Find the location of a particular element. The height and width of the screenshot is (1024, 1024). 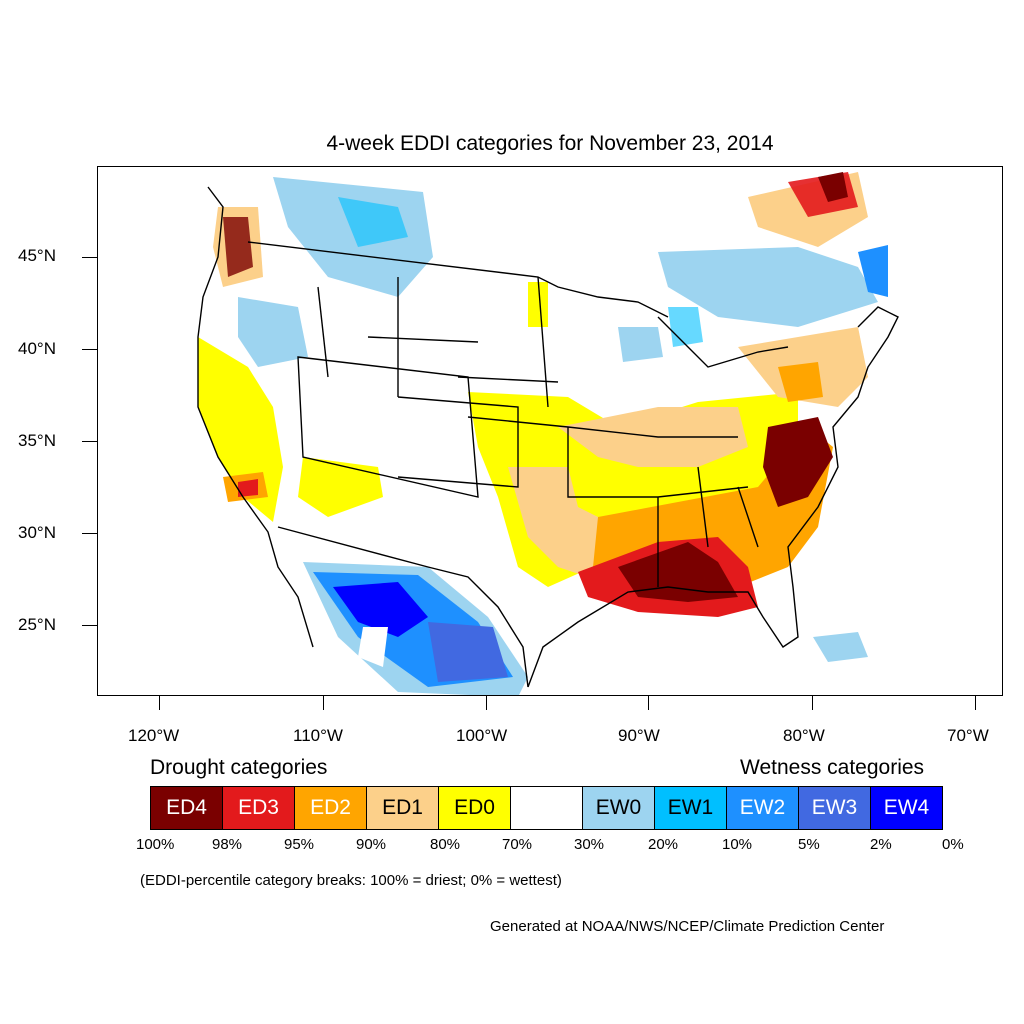

pct-break: 20% is located at coordinates (663, 844).